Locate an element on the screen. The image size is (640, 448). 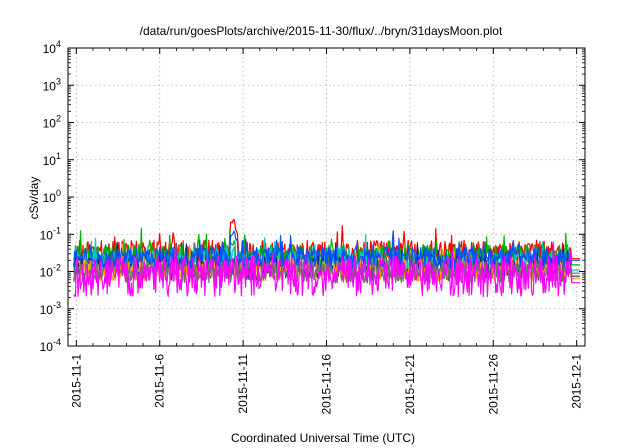
y-tick-exponent: -1 is located at coordinates (57, 230).